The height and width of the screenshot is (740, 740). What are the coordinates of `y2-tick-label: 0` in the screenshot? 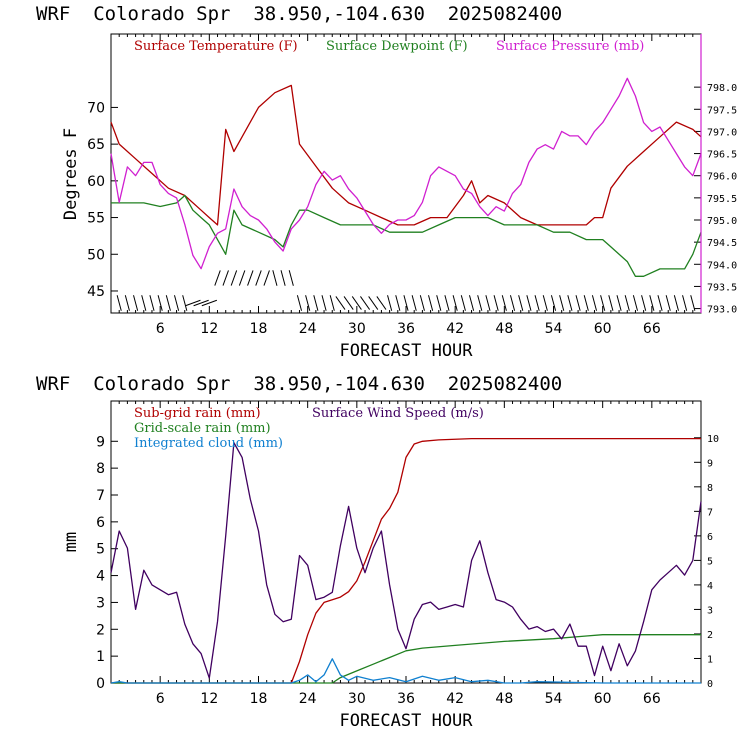 It's located at (710, 684).